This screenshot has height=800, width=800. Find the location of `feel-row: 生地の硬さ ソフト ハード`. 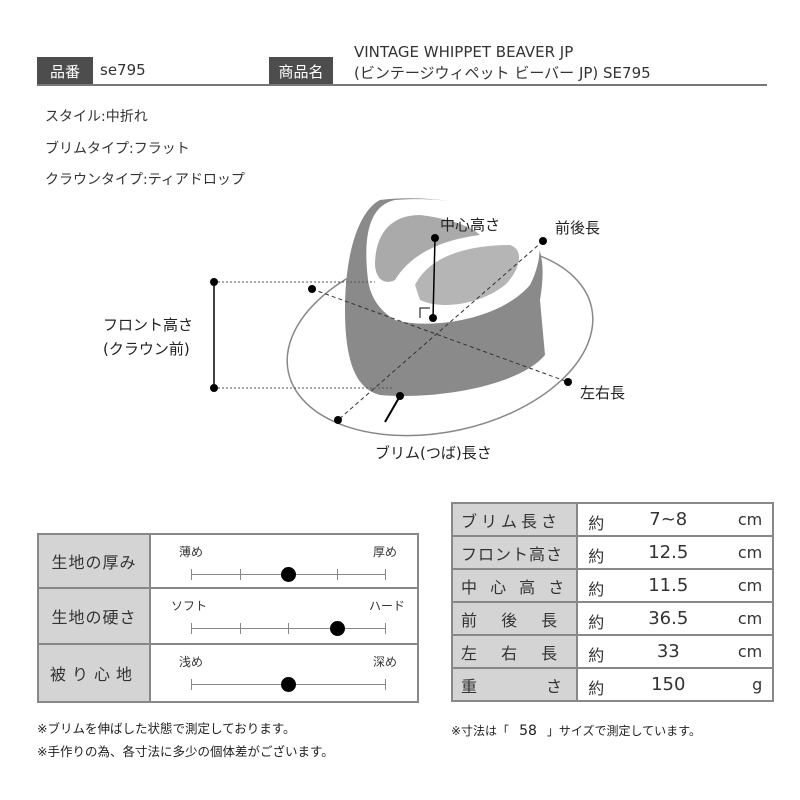

feel-row: 生地の硬さ ソフト ハード is located at coordinates (228, 616).